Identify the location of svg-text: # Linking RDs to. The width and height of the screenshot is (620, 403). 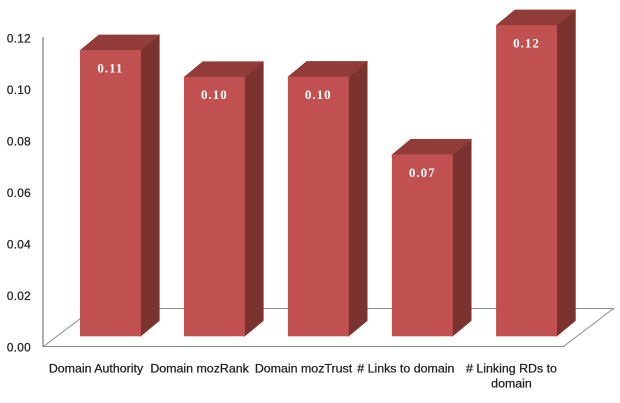
(511, 368).